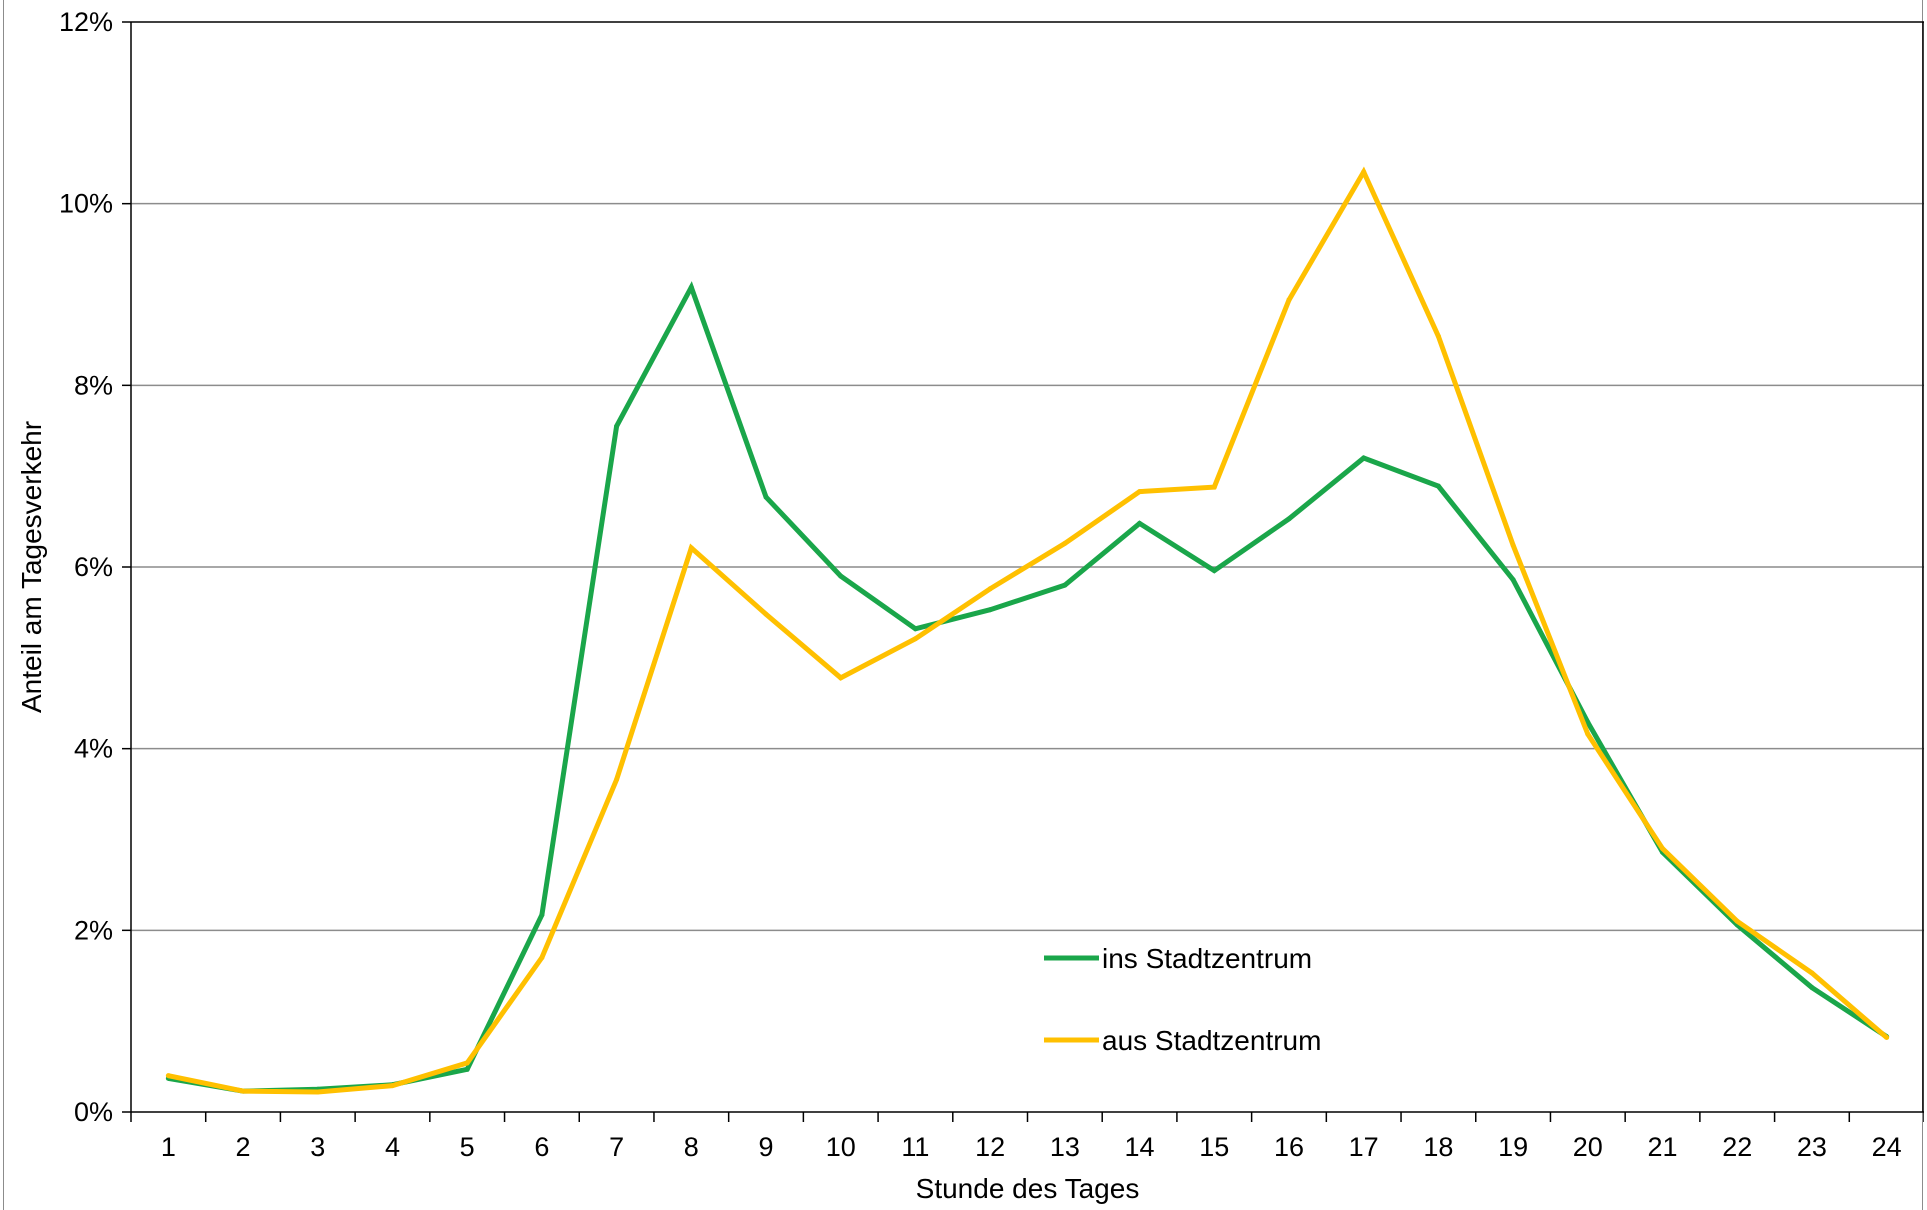 This screenshot has height=1210, width=1927. What do you see at coordinates (1214, 1147) in the screenshot?
I see `x-tick-label: 15` at bounding box center [1214, 1147].